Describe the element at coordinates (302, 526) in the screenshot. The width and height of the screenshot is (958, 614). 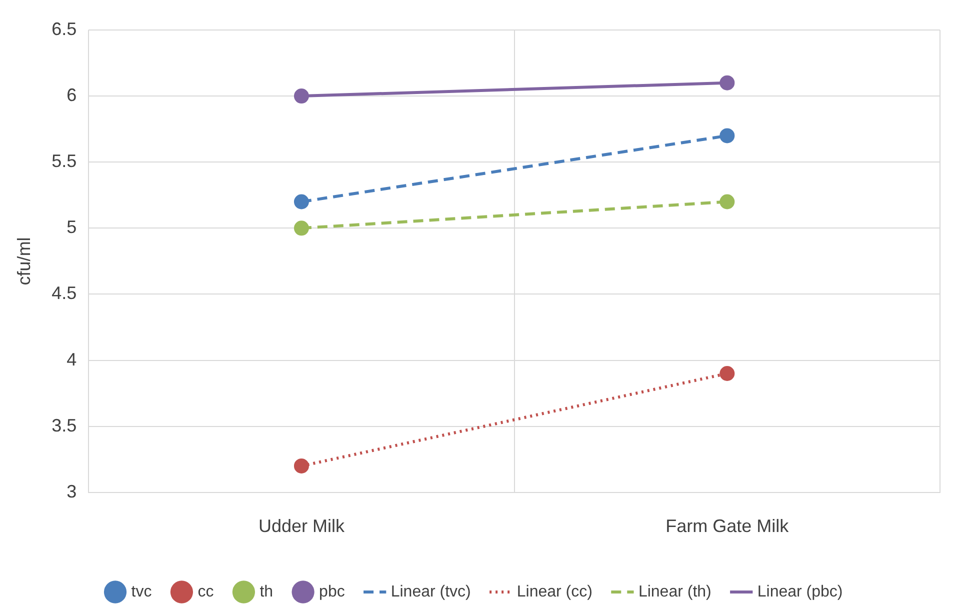
I see `x-tick-label: Udder Milk` at that location.